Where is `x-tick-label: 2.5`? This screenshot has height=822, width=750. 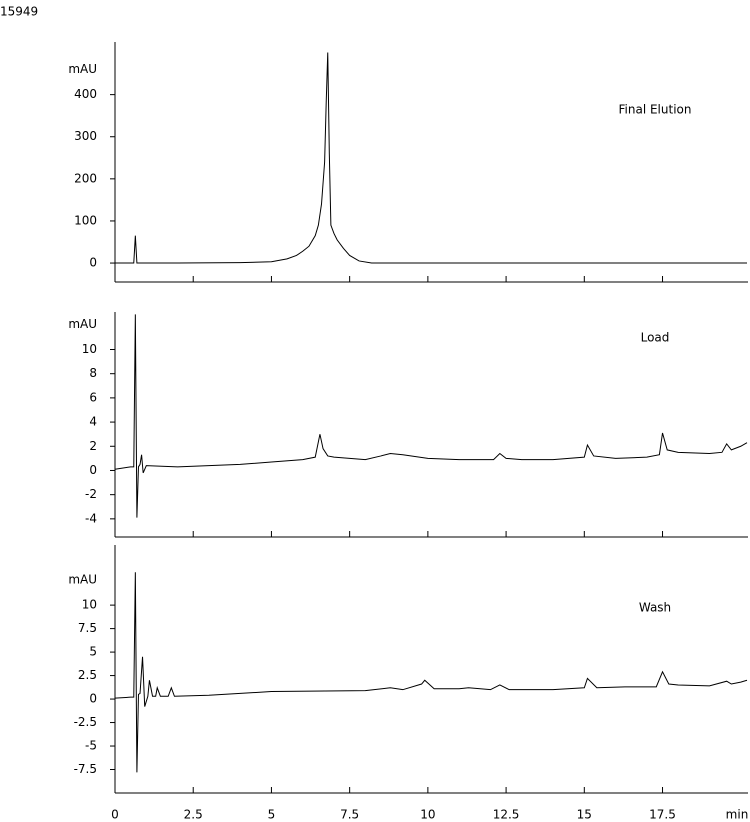 x-tick-label: 2.5 is located at coordinates (193, 815).